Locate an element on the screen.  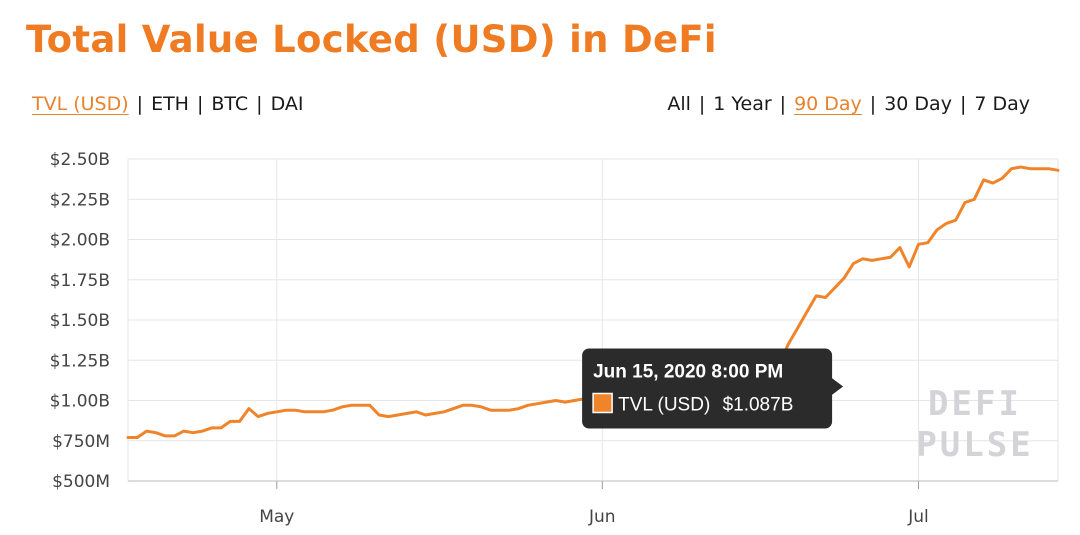
page-title: Total Value Locked (USD) in DeFi is located at coordinates (371, 39).